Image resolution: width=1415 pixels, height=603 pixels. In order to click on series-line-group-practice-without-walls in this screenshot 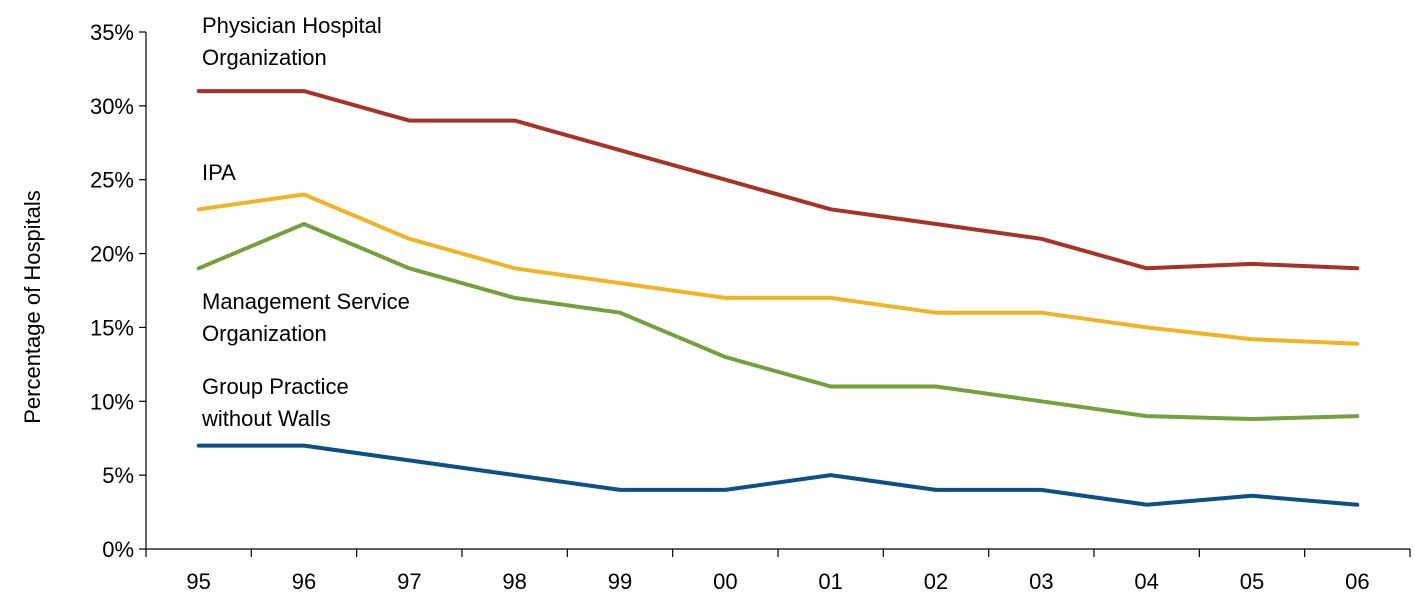, I will do `click(778, 475)`.